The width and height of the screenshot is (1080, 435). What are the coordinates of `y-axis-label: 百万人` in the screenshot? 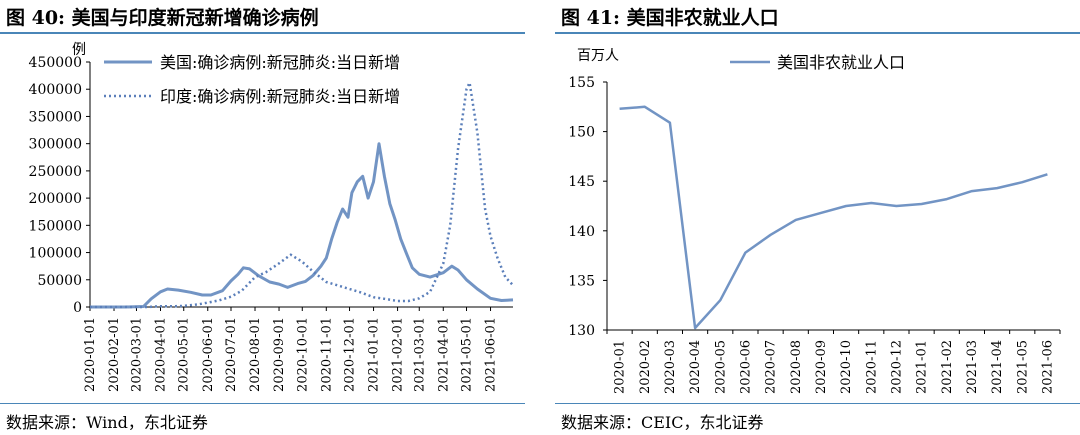 It's located at (598, 56).